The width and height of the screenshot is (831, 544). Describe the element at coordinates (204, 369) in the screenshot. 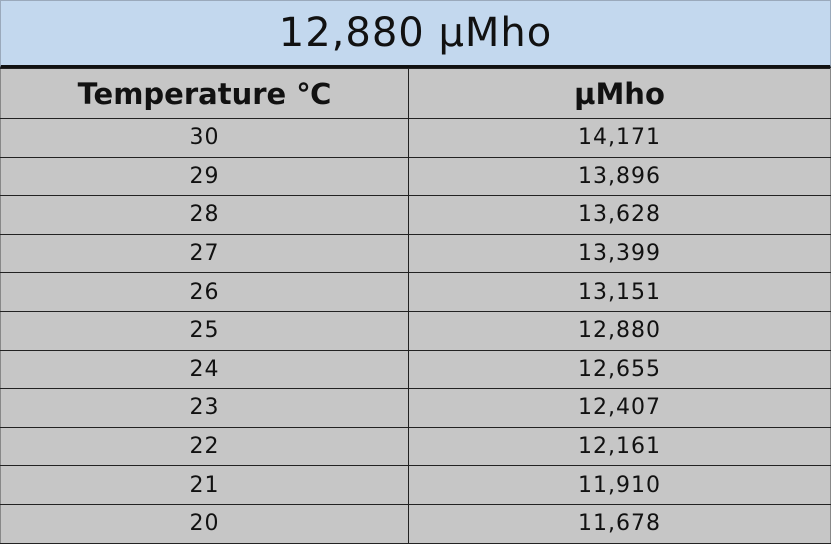

I see `temperature-cell: 24` at that location.